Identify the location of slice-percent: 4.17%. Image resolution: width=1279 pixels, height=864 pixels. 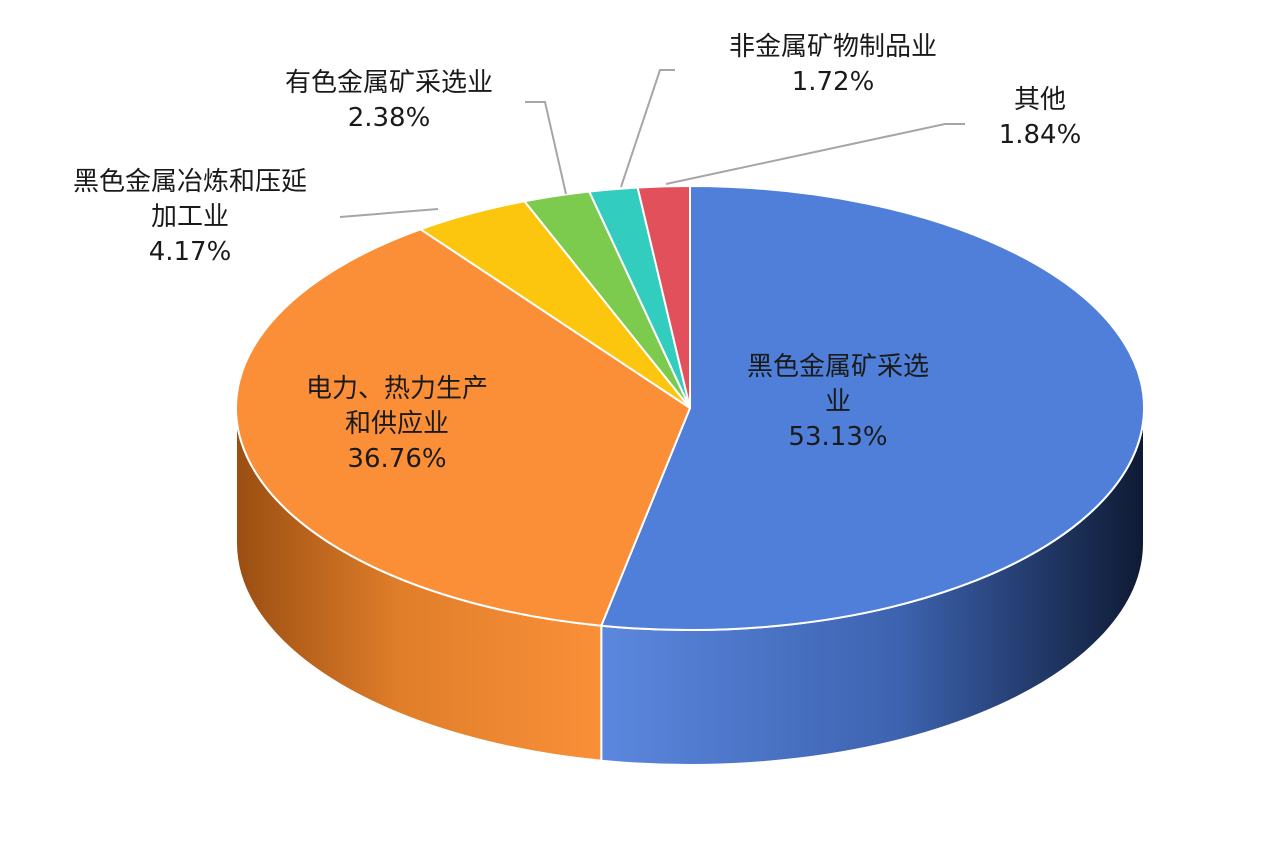
(190, 252).